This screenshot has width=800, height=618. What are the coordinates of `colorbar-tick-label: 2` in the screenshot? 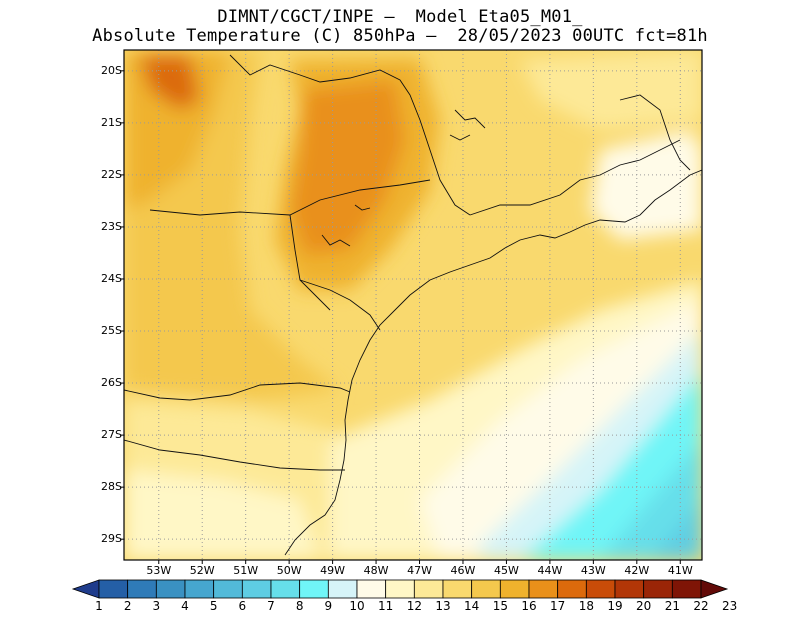 It's located at (127, 606).